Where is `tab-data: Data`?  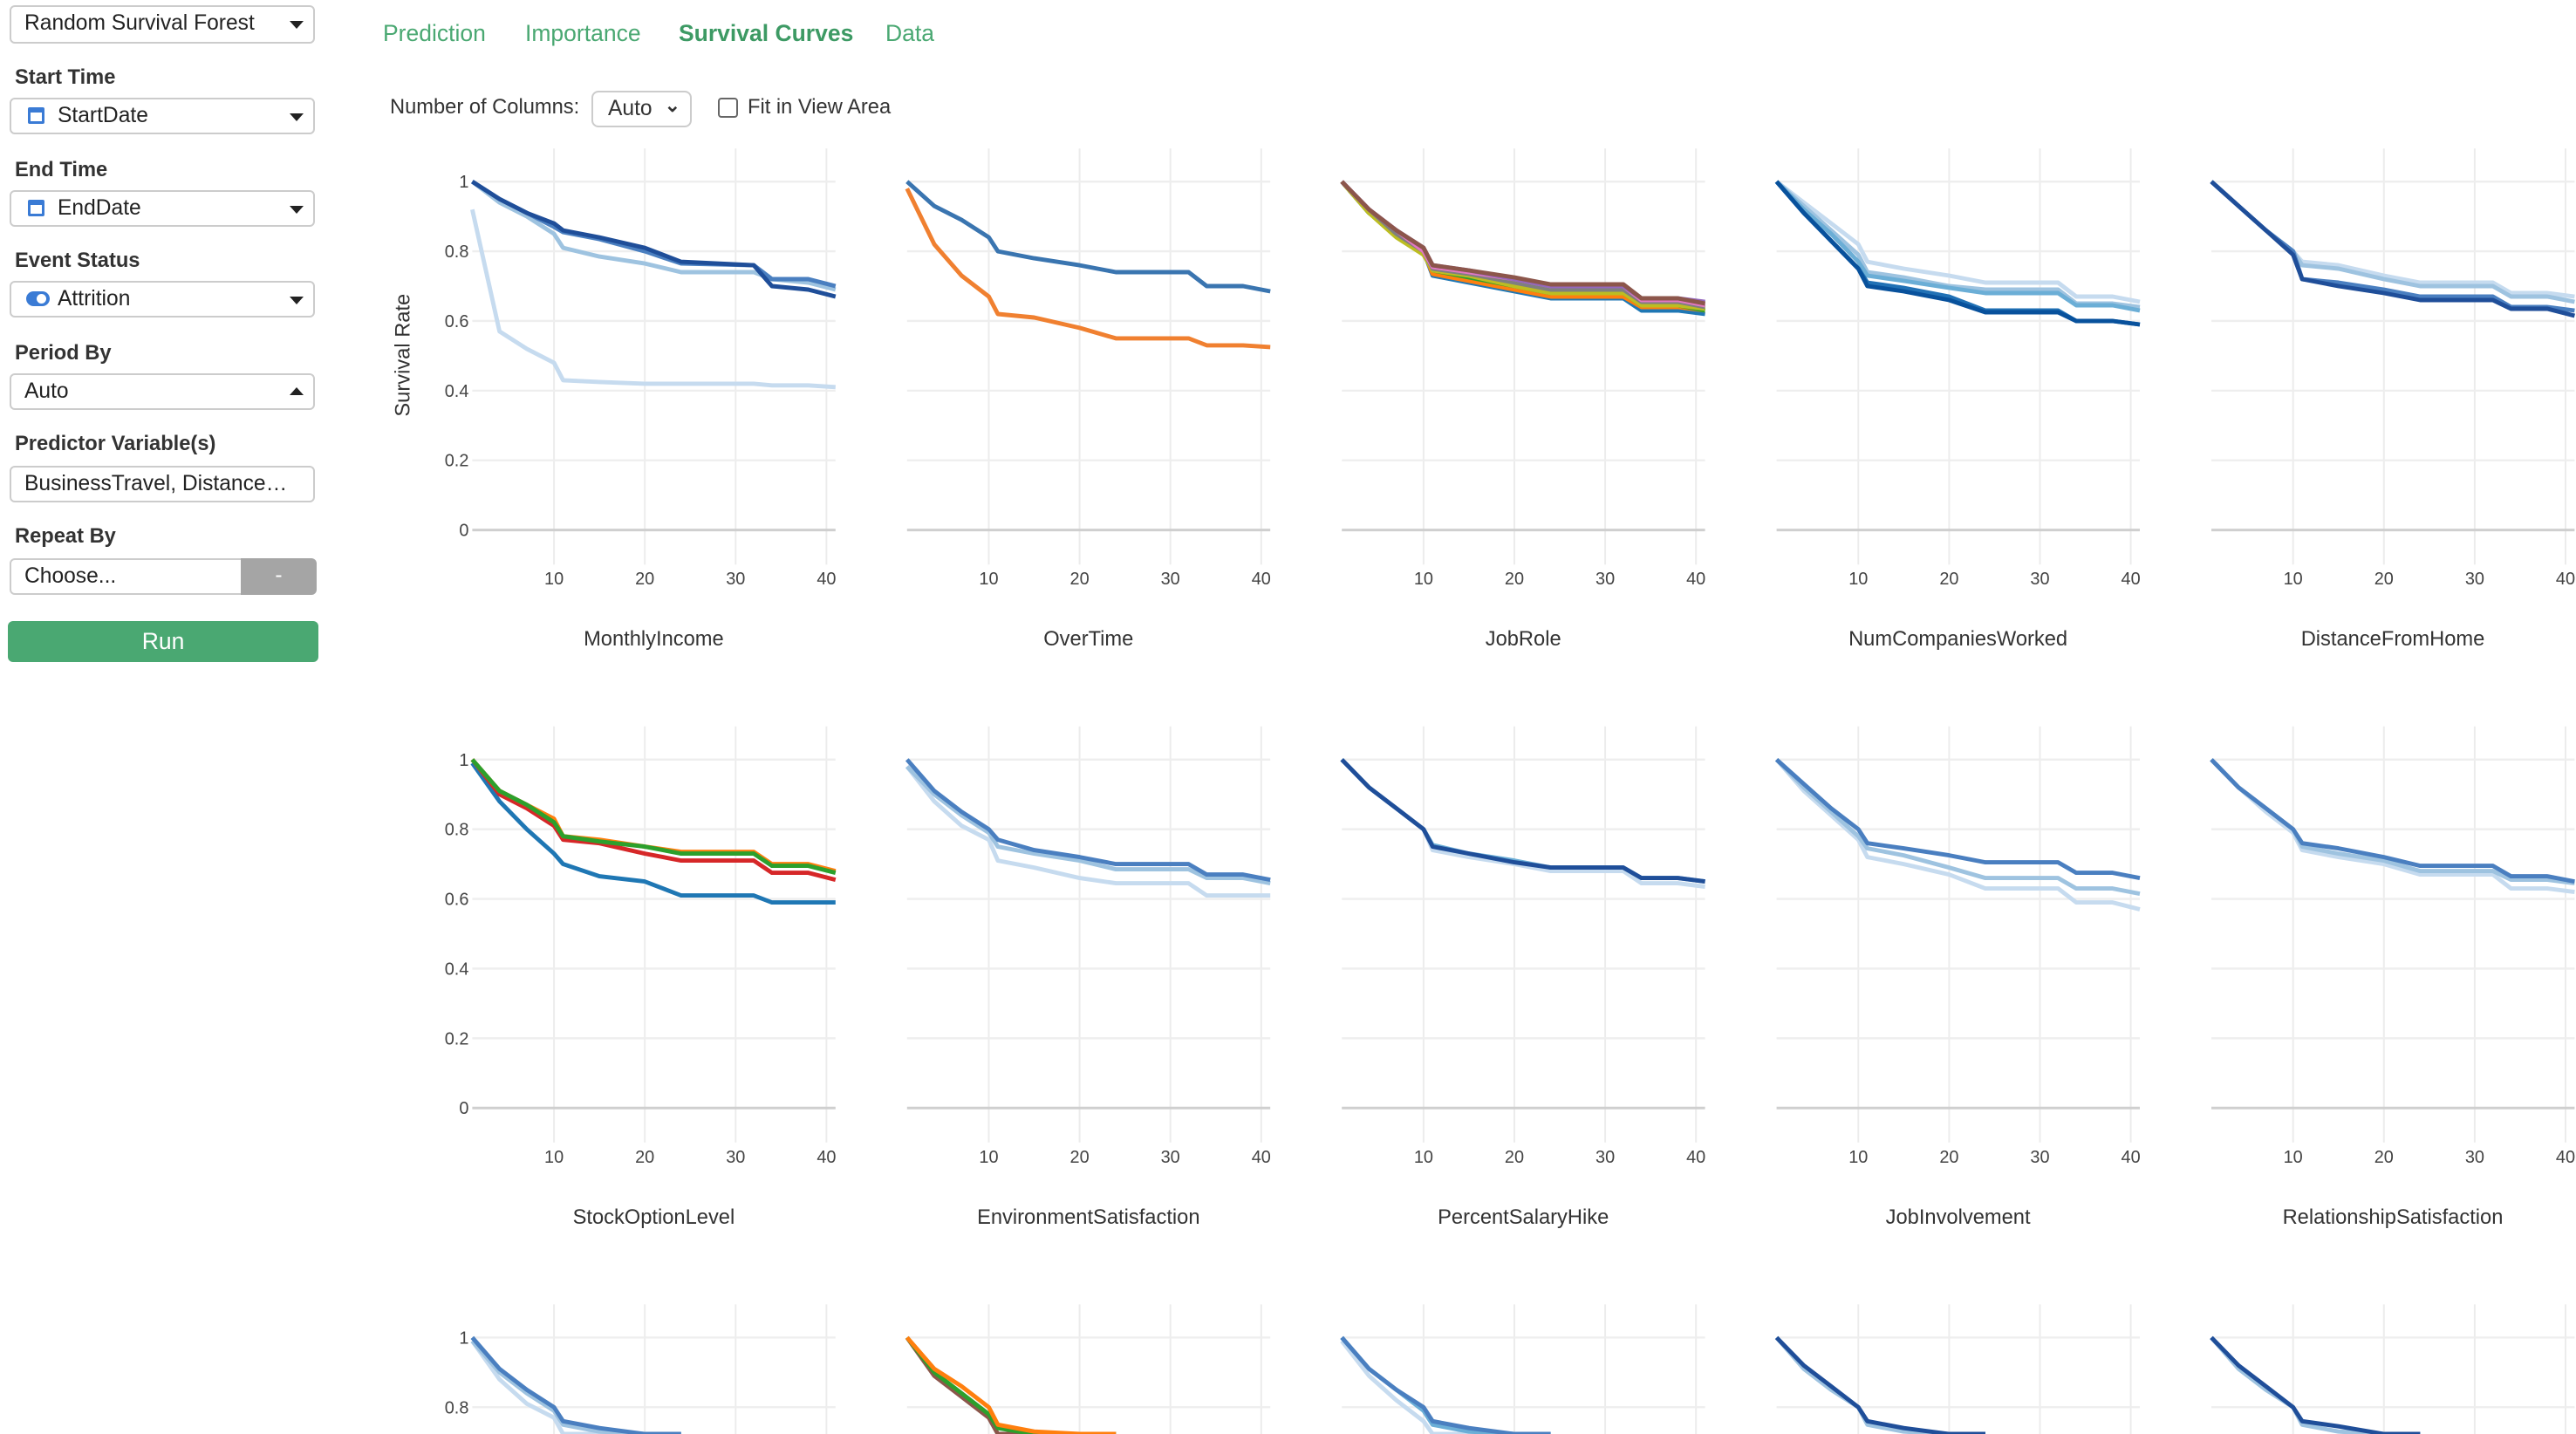 tab-data: Data is located at coordinates (909, 33).